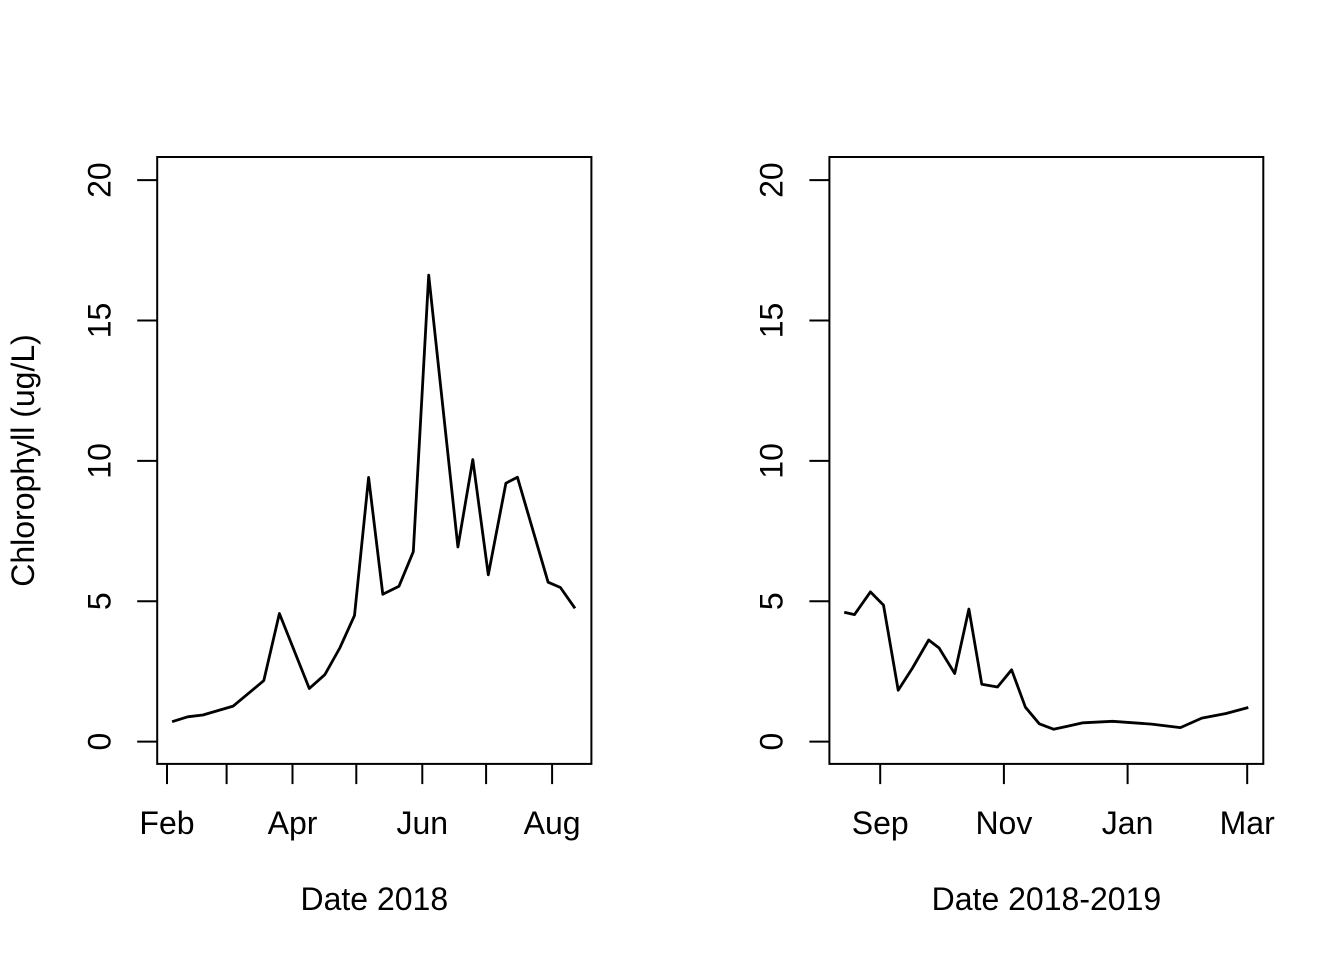 Image resolution: width=1344 pixels, height=960 pixels. What do you see at coordinates (293, 823) in the screenshot?
I see `svg-text: Apr` at bounding box center [293, 823].